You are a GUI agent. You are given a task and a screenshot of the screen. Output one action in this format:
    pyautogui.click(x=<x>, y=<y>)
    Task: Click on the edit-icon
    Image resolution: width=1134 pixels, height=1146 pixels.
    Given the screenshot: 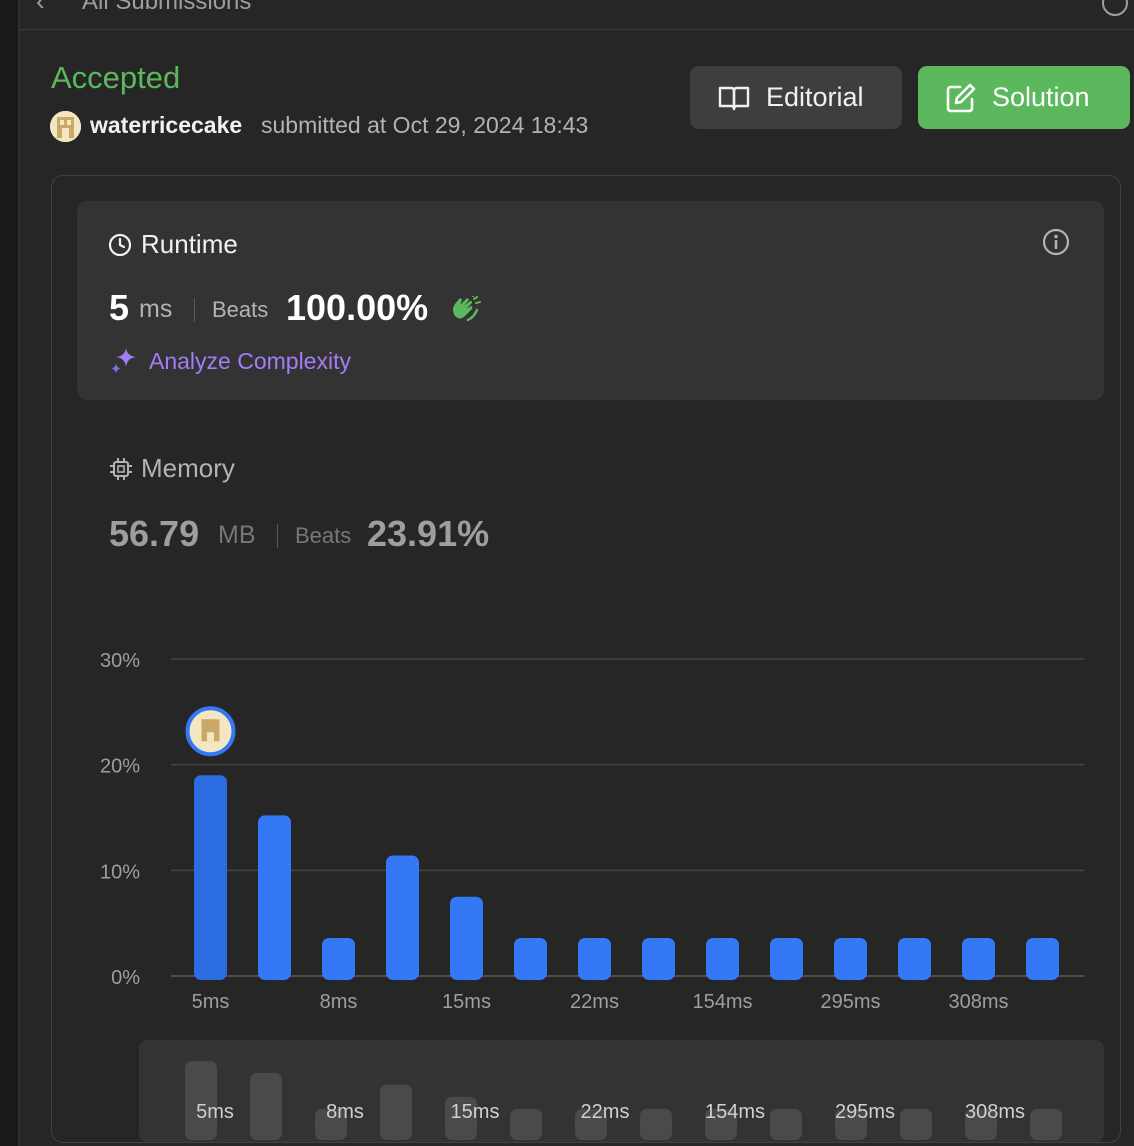 What is the action you would take?
    pyautogui.click(x=961, y=97)
    